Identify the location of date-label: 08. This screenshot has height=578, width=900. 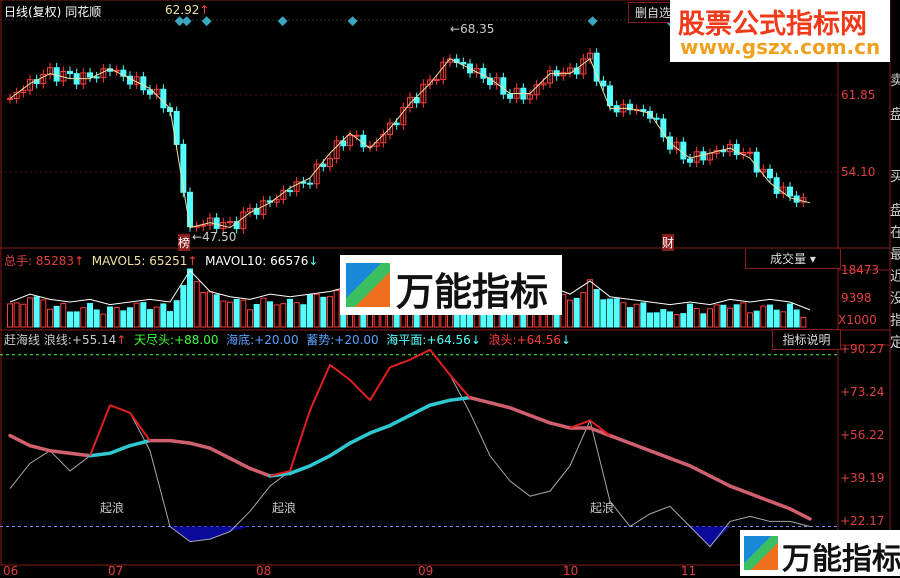
(264, 571).